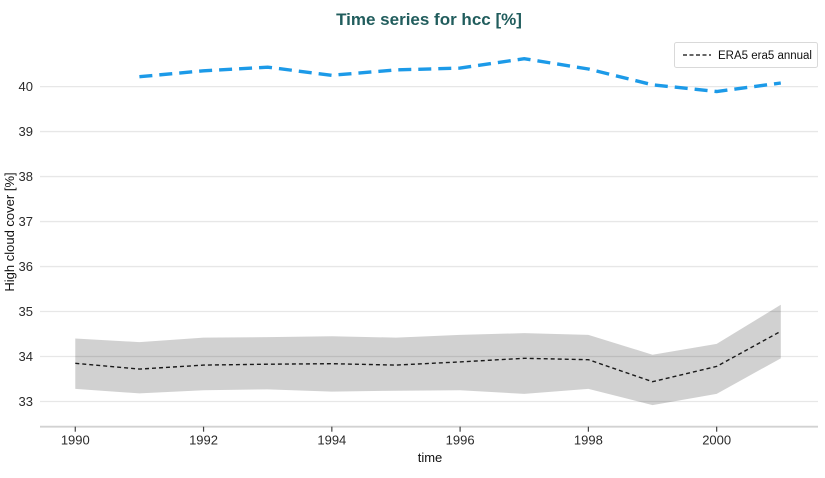 The width and height of the screenshot is (825, 478). What do you see at coordinates (430, 457) in the screenshot?
I see `x-axis-title: time` at bounding box center [430, 457].